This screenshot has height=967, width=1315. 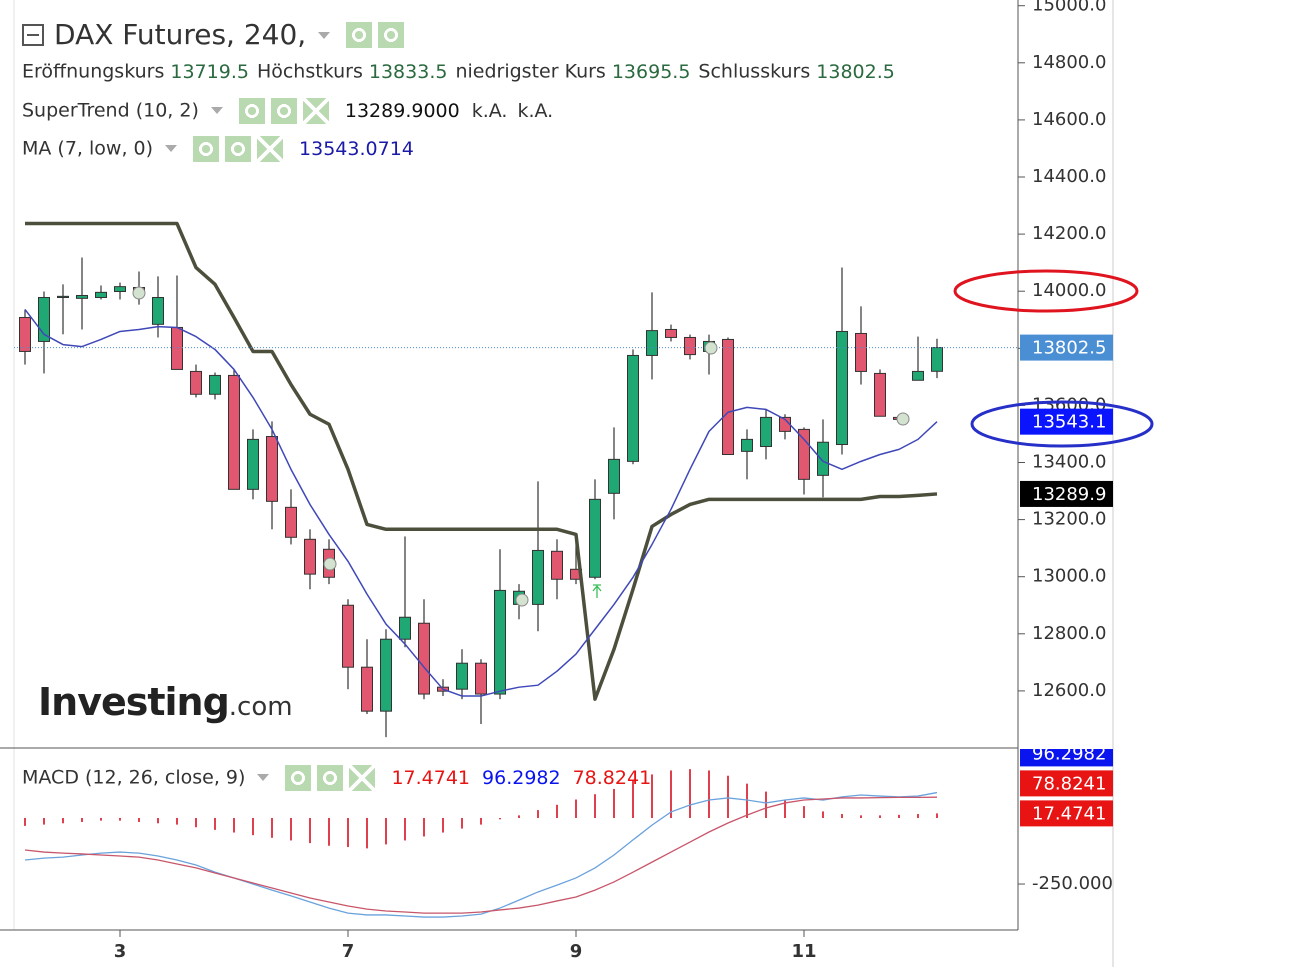 What do you see at coordinates (309, 71) in the screenshot?
I see `ohlc-name: Höchstkurs` at bounding box center [309, 71].